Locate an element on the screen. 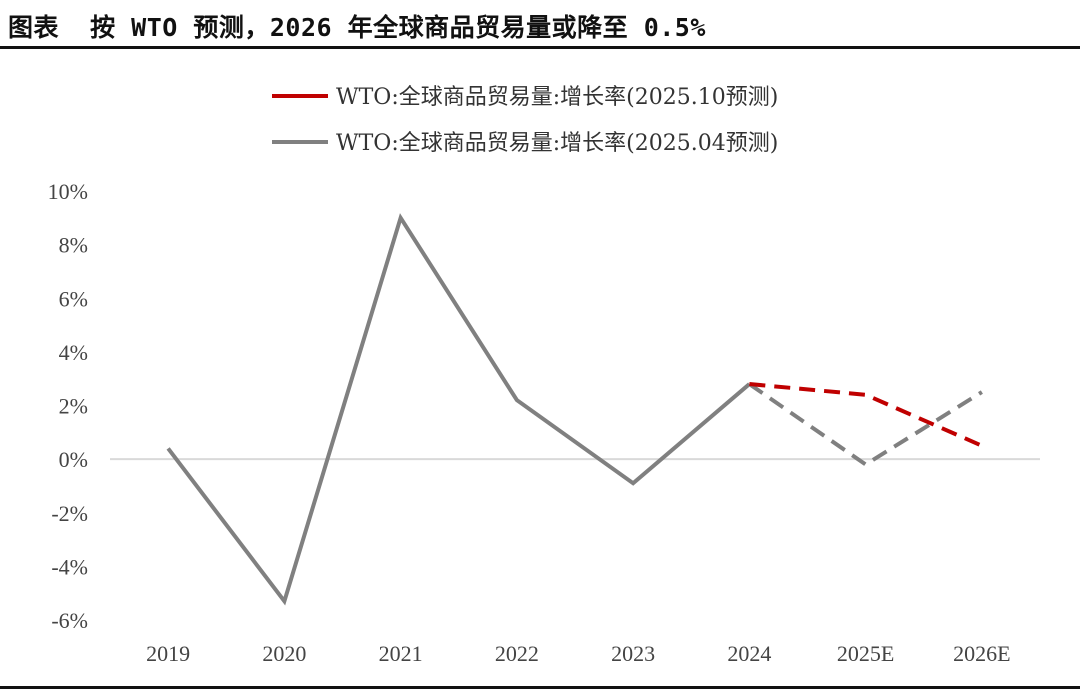 The image size is (1080, 695). x-tick-label: 2025E is located at coordinates (865, 653).